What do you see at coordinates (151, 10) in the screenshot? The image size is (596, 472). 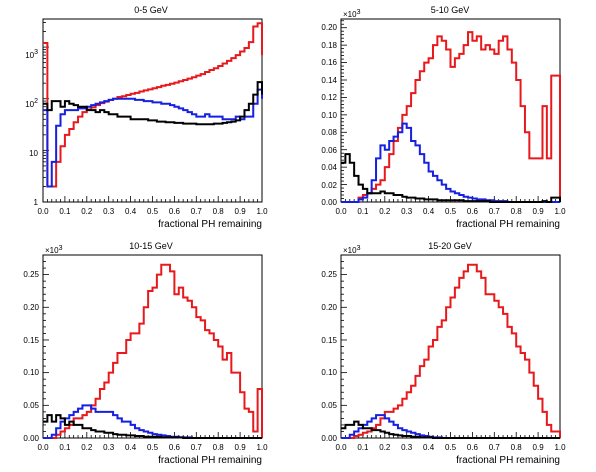 I see `panel-title: 0-5 GeV` at bounding box center [151, 10].